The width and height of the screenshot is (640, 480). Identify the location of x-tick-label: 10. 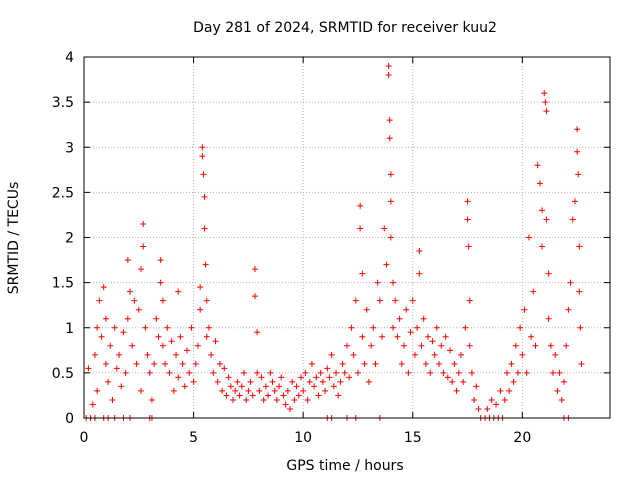
(303, 438).